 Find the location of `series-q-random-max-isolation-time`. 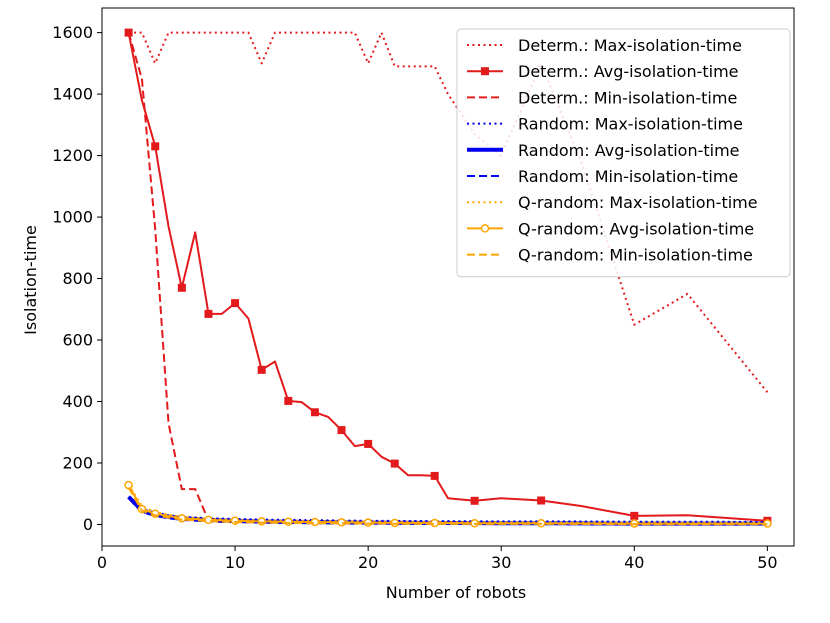

series-q-random-max-isolation-time is located at coordinates (447, 503).